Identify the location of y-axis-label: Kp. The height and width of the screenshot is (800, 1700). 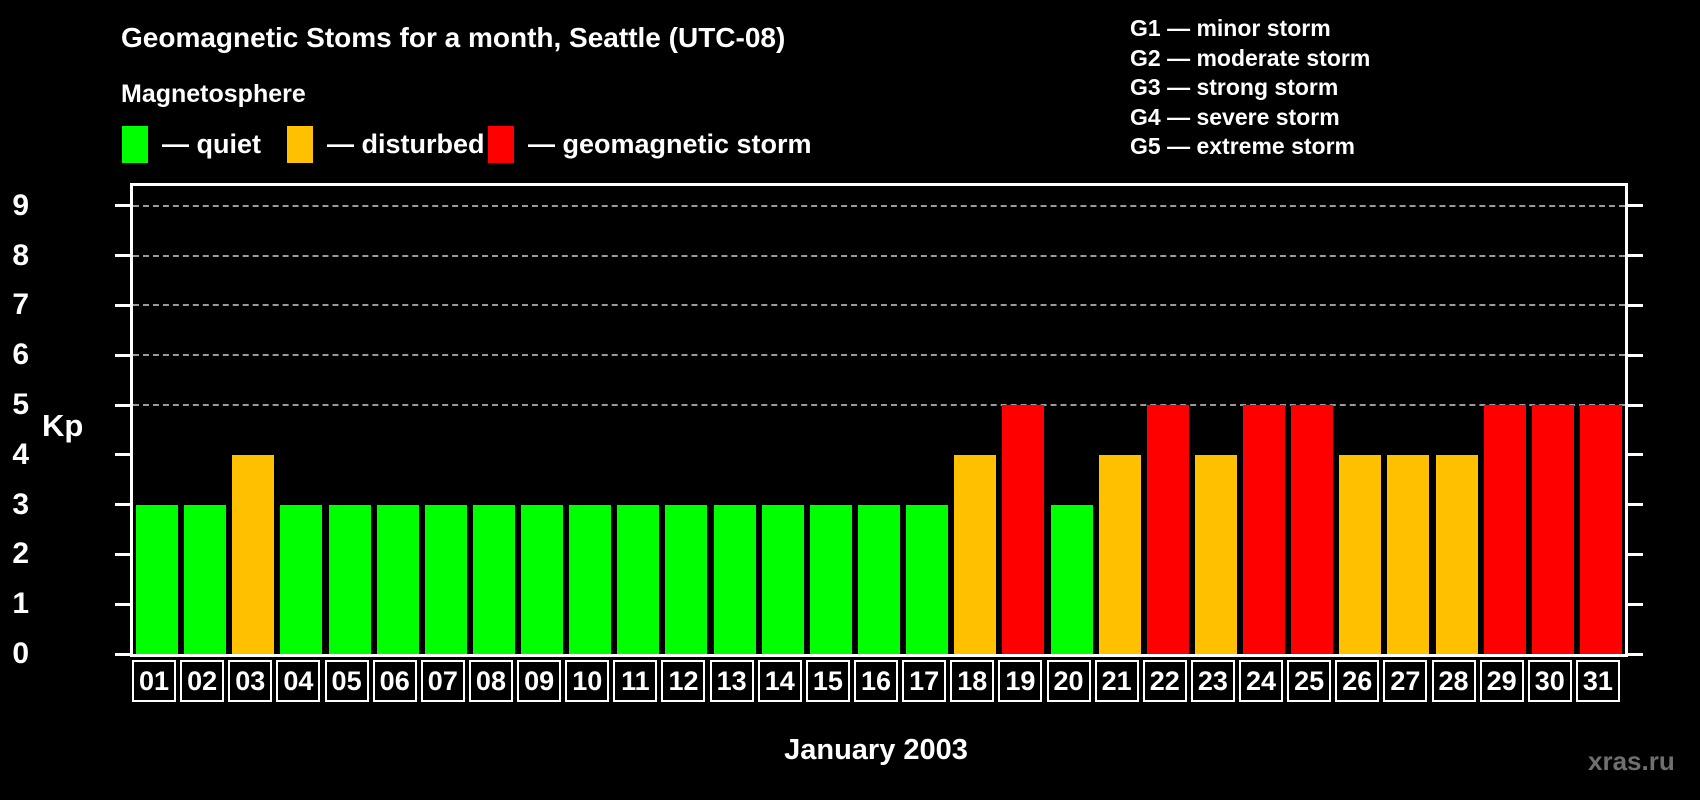
(63, 425).